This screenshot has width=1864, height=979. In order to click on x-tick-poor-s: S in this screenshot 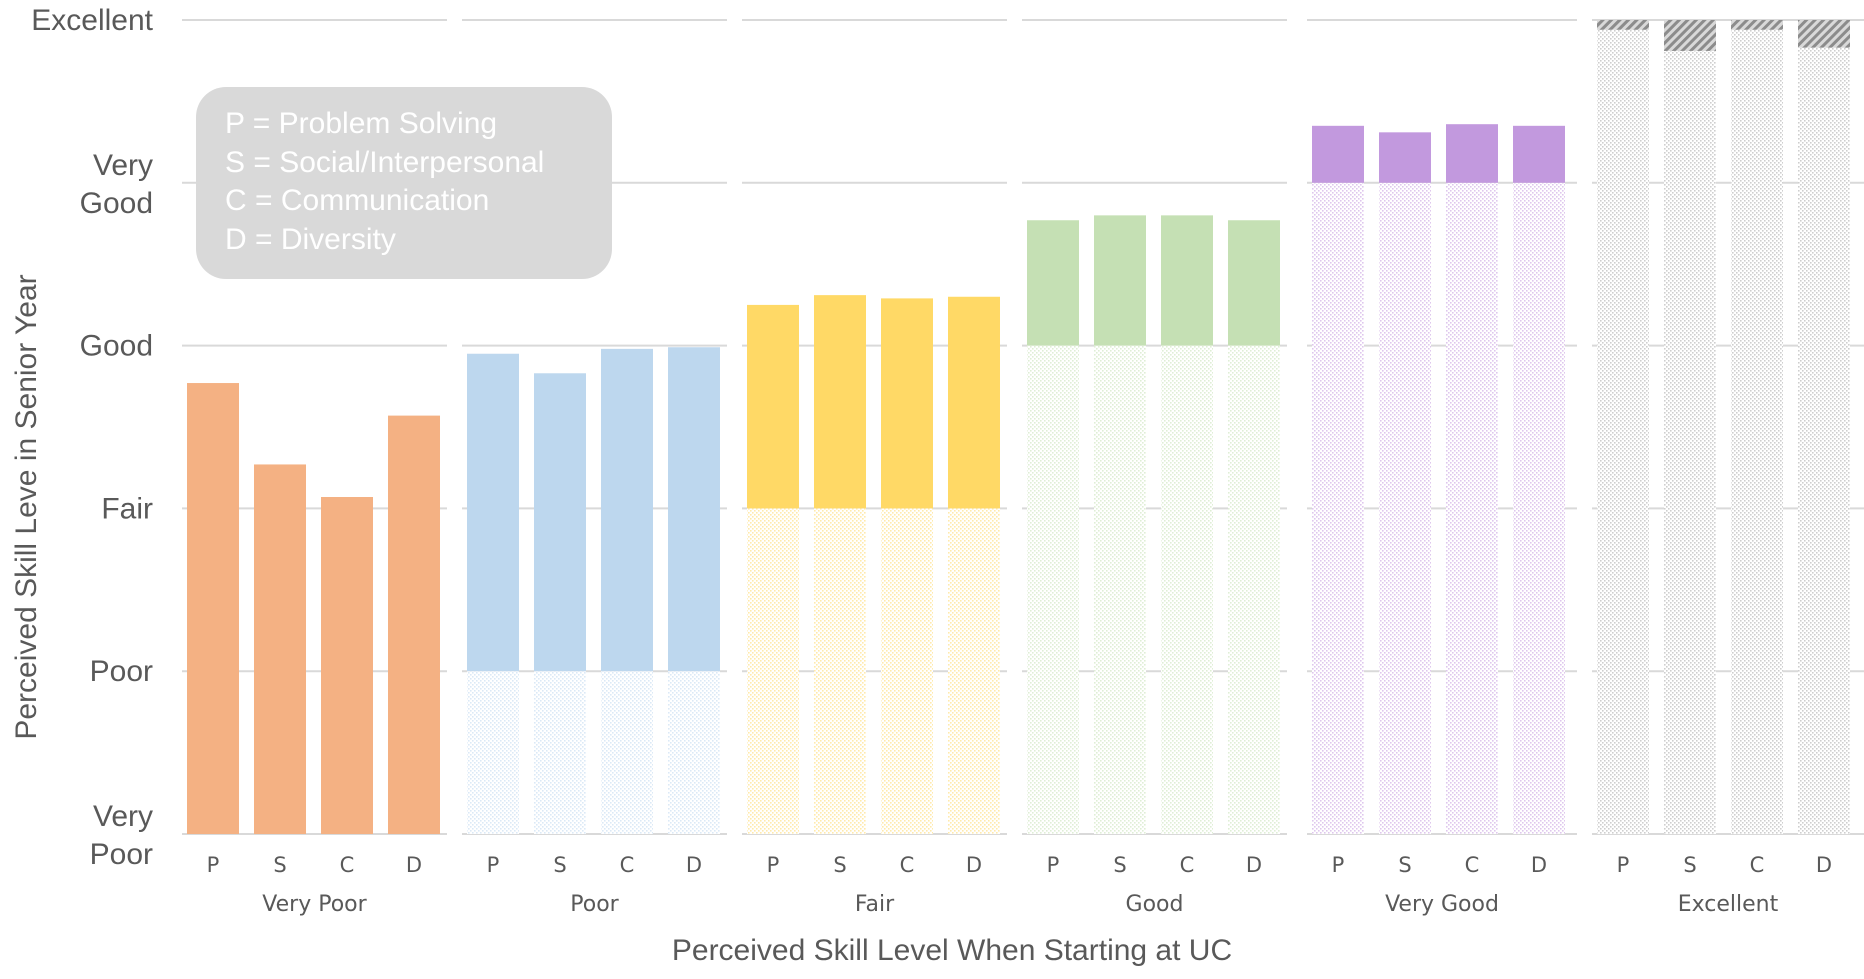, I will do `click(559, 865)`.